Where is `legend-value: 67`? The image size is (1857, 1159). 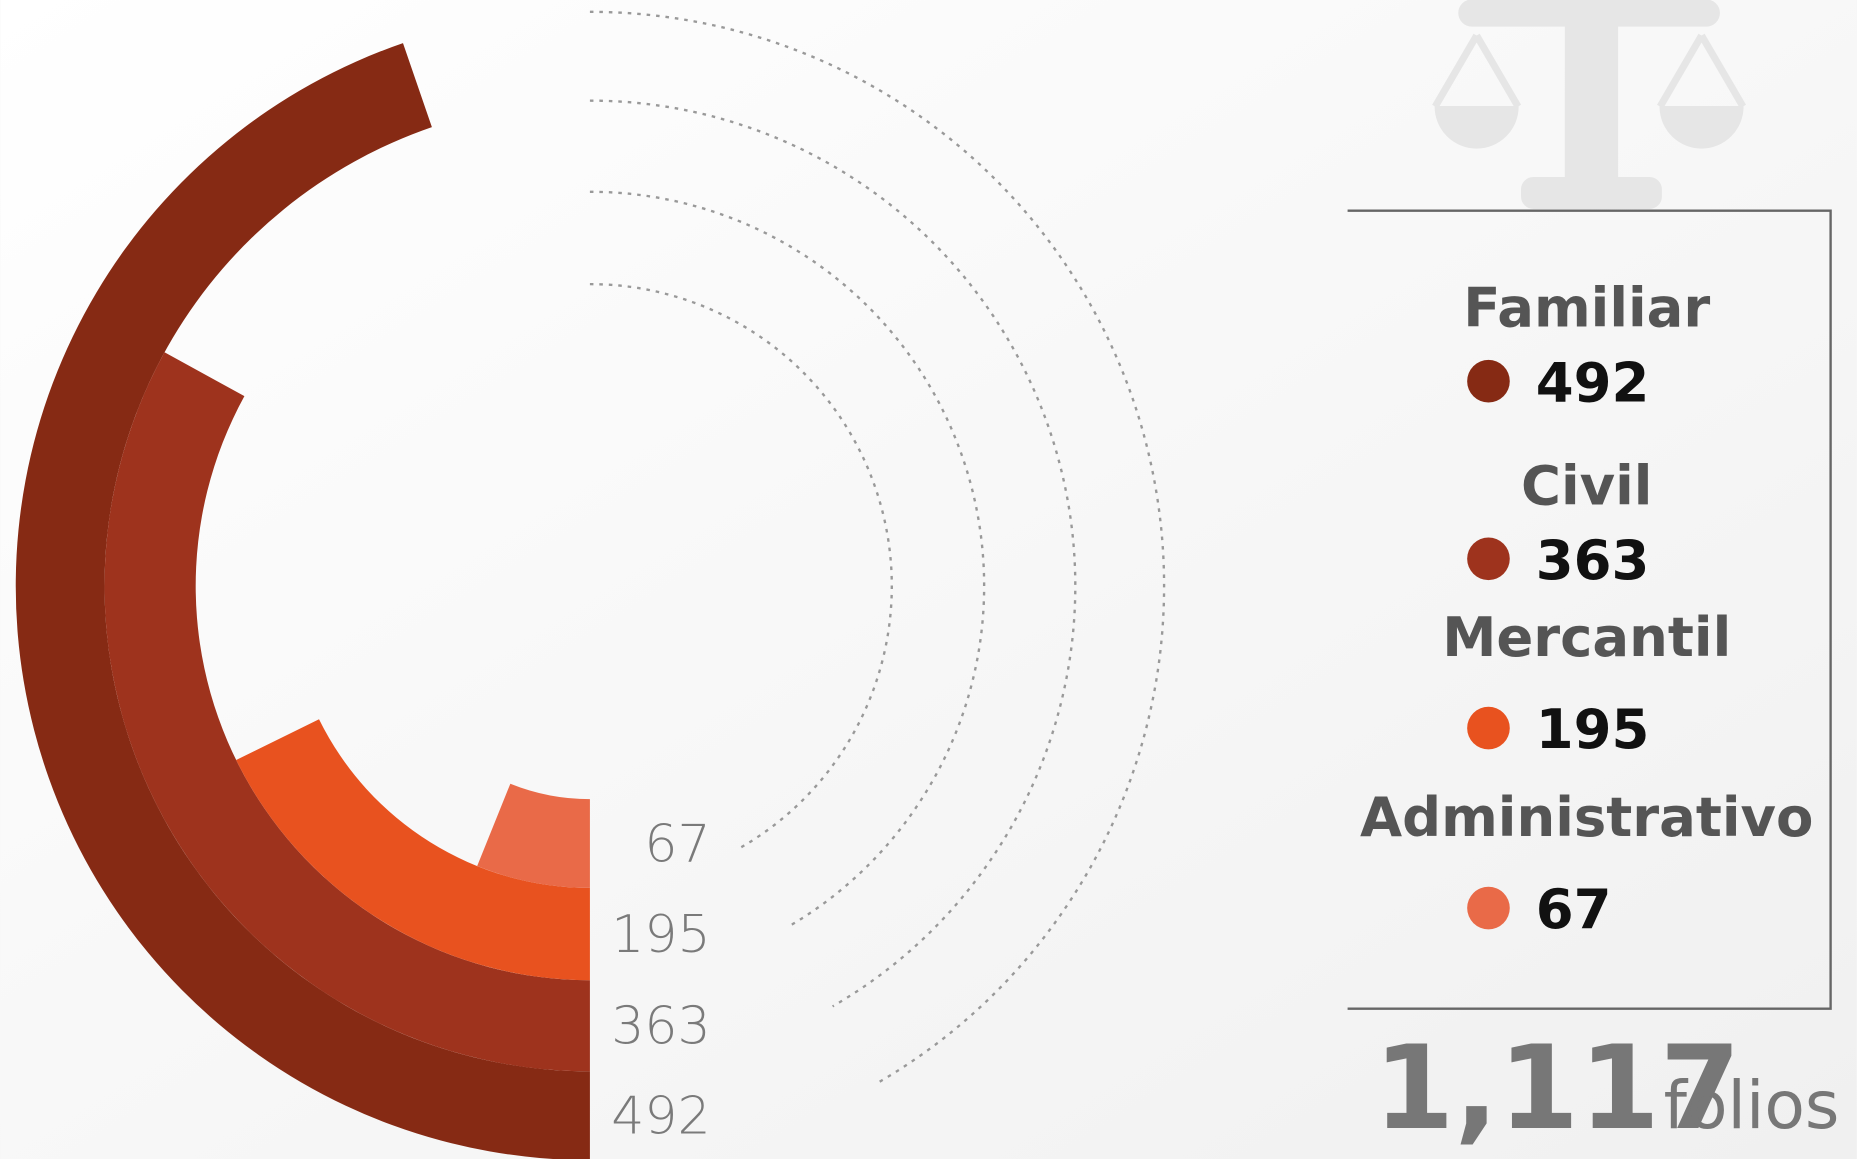 legend-value: 67 is located at coordinates (1574, 909).